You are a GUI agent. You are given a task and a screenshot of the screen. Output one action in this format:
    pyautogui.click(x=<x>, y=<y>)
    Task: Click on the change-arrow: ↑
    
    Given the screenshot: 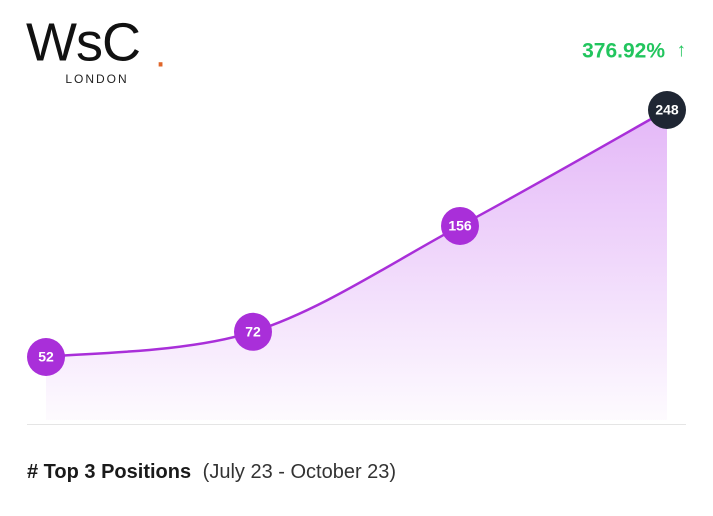 What is the action you would take?
    pyautogui.click(x=682, y=50)
    